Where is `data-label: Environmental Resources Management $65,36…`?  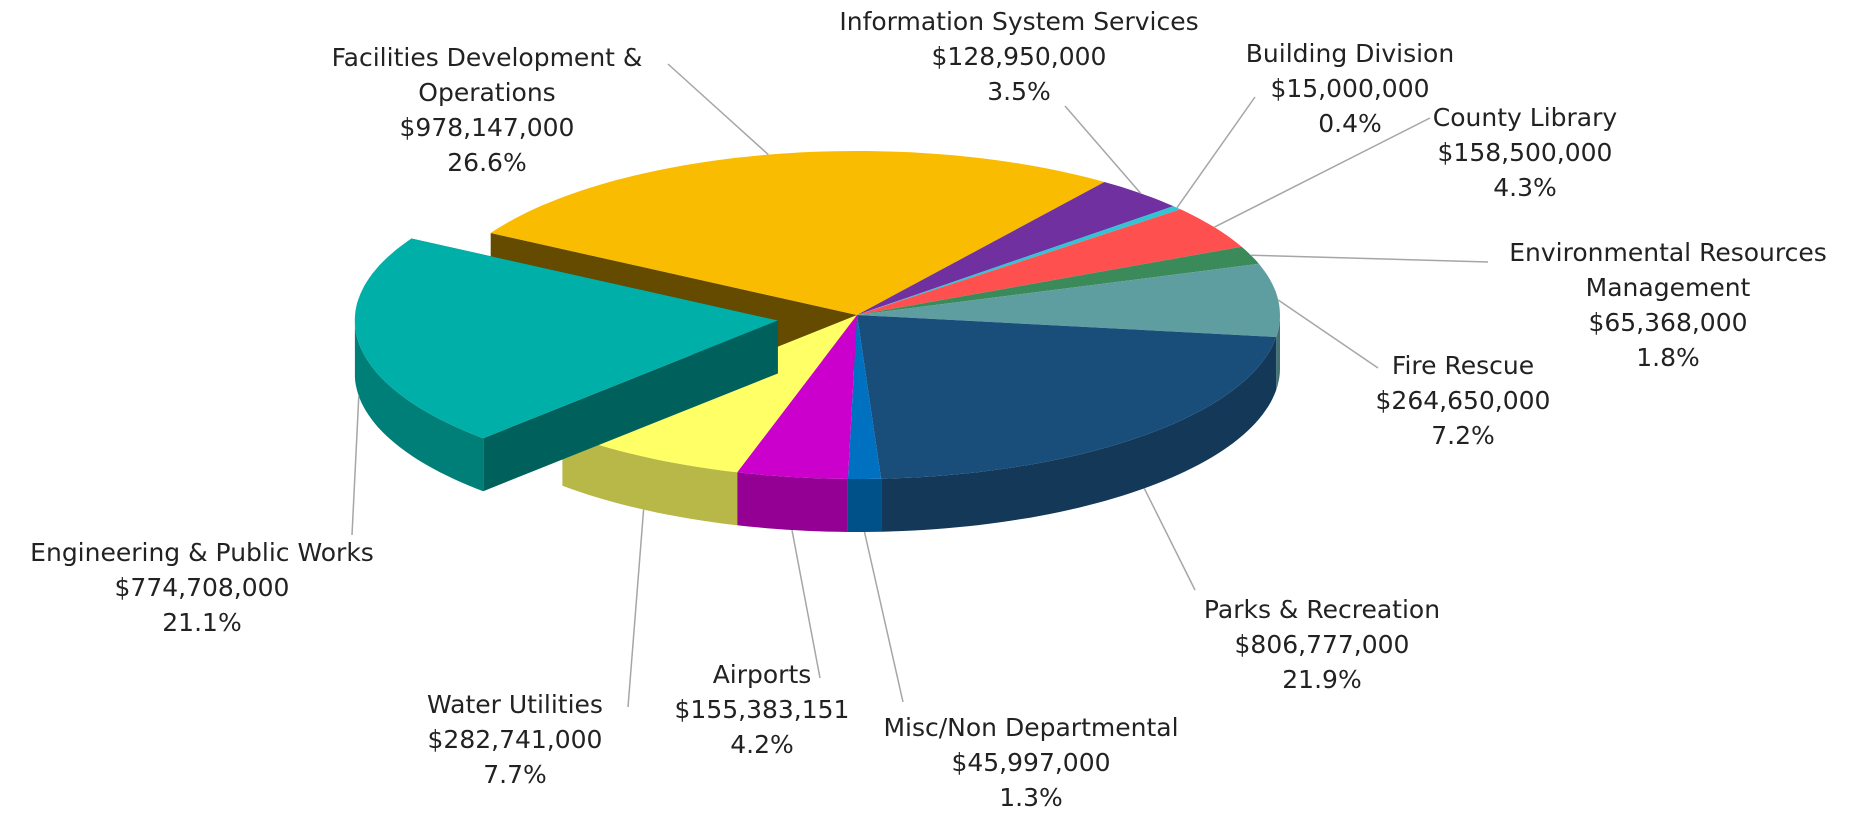
data-label: Environmental Resources Management $65,36… is located at coordinates (1668, 305).